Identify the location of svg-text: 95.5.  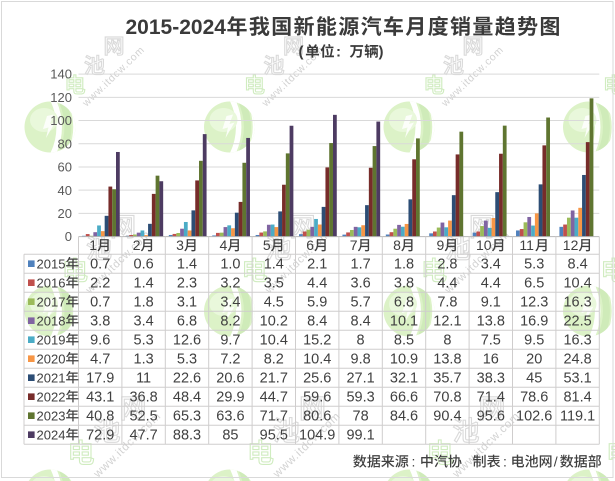
(274, 436).